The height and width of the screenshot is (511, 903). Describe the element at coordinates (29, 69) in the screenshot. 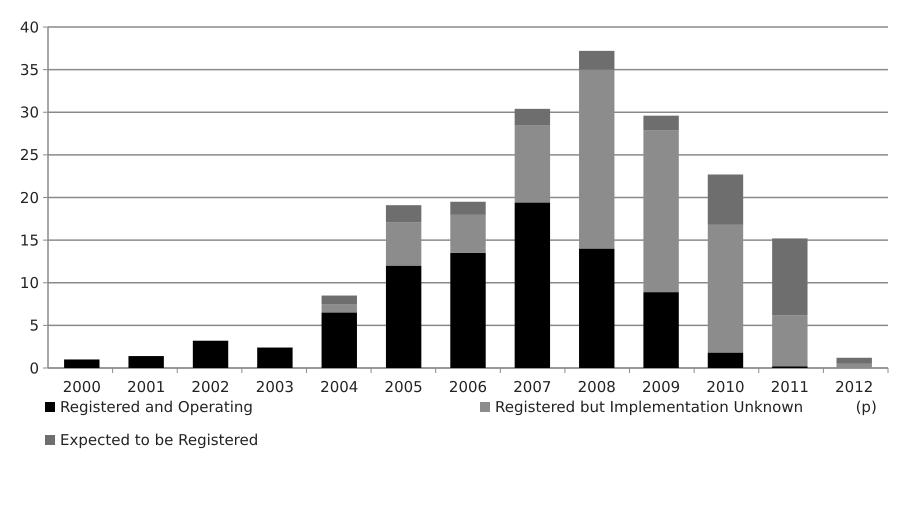

I see `y-tick-label: 35` at that location.